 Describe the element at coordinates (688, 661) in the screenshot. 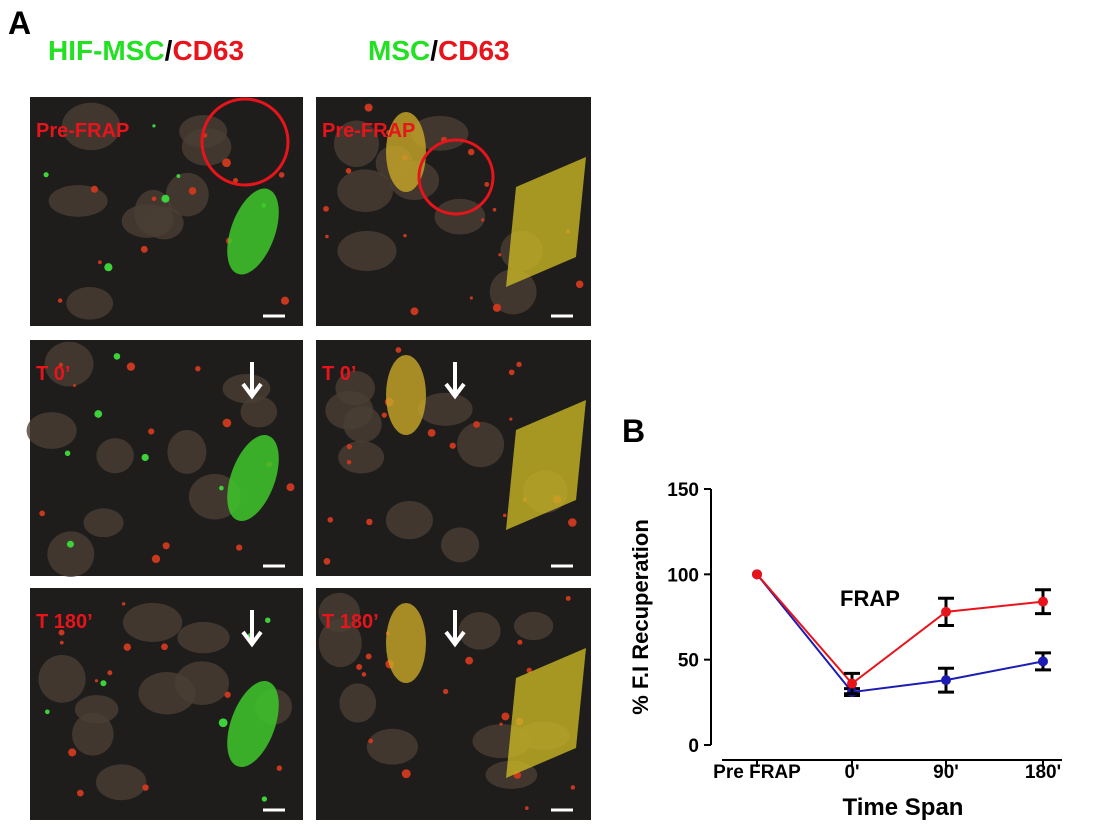

I see `y-tick-label: 50` at that location.